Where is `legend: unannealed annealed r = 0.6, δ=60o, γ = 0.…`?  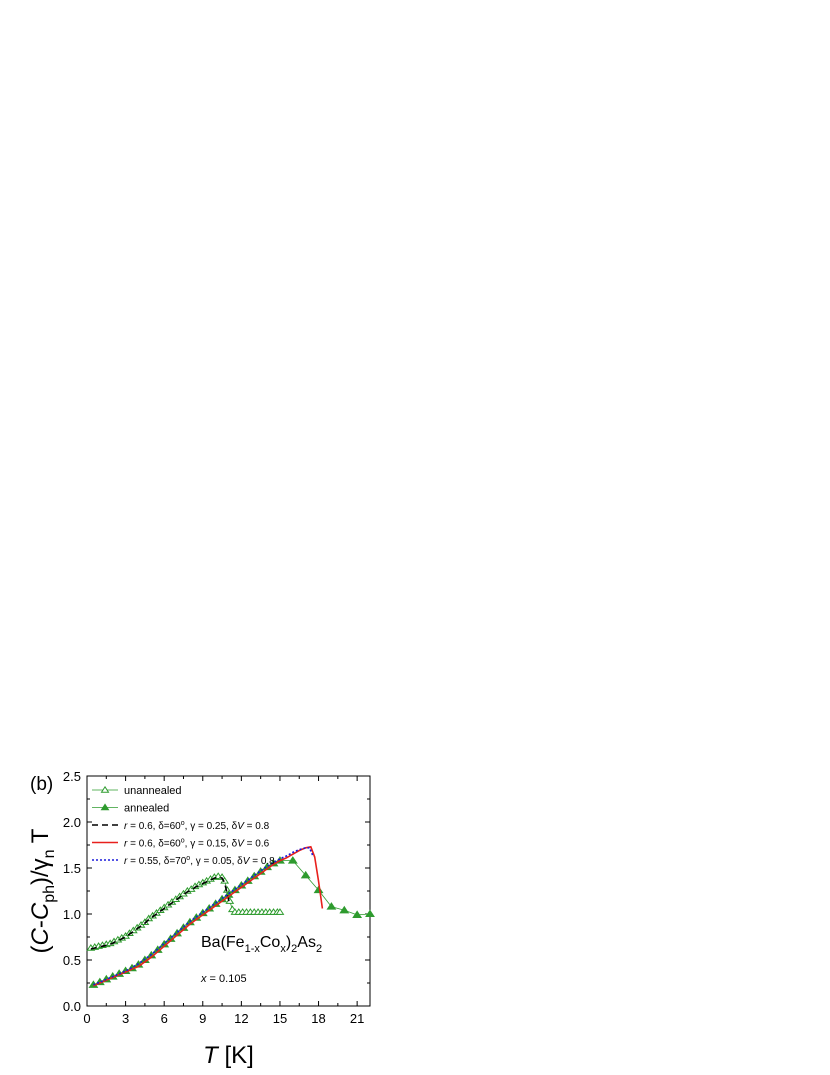
legend: unannealed annealed r = 0.6, δ=60o, γ = 0.… is located at coordinates (183, 826).